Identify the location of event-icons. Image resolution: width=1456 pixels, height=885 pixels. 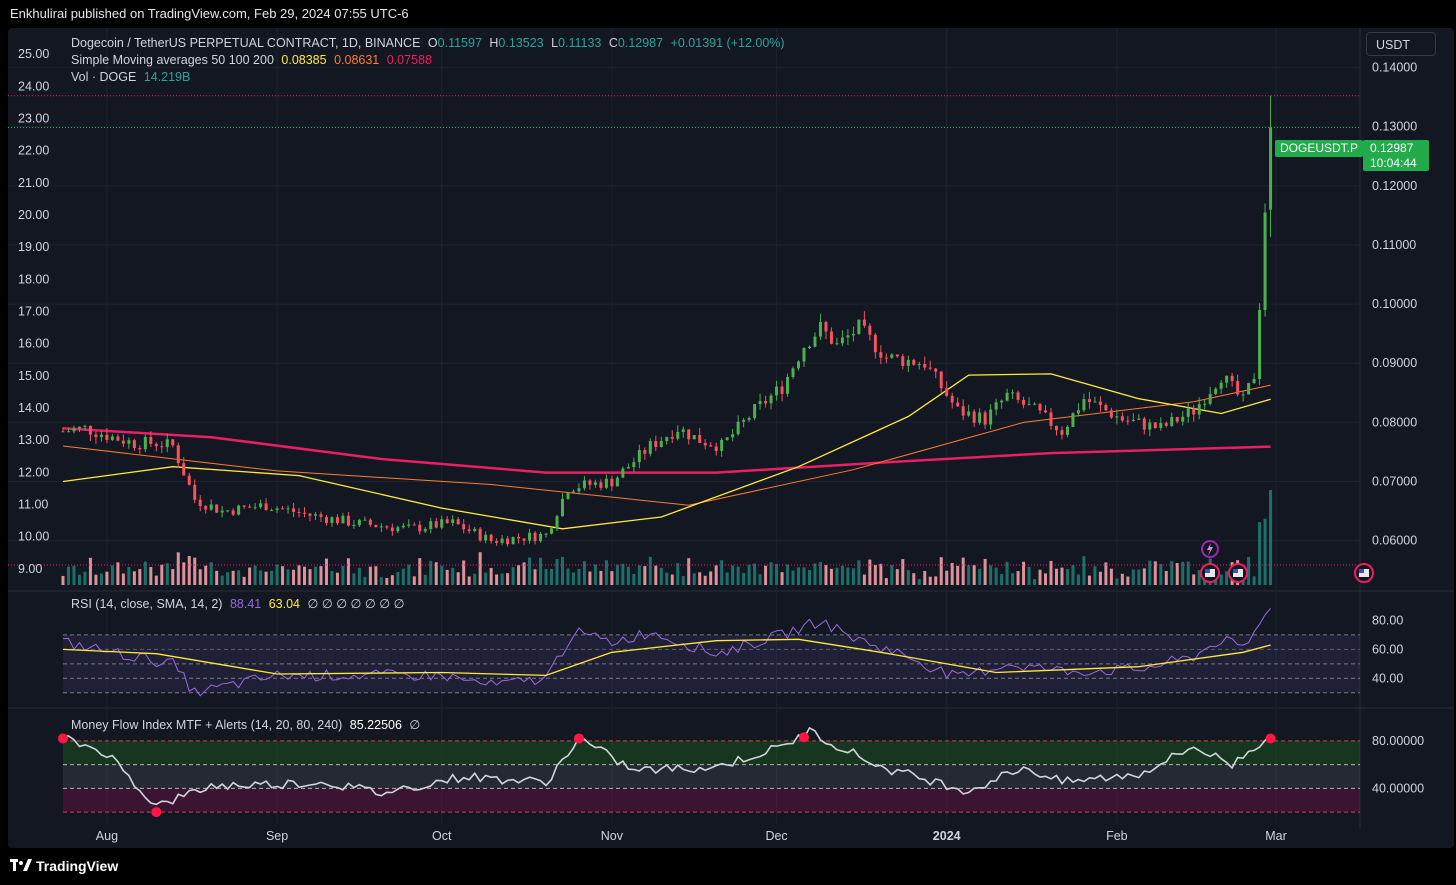
(1287, 561).